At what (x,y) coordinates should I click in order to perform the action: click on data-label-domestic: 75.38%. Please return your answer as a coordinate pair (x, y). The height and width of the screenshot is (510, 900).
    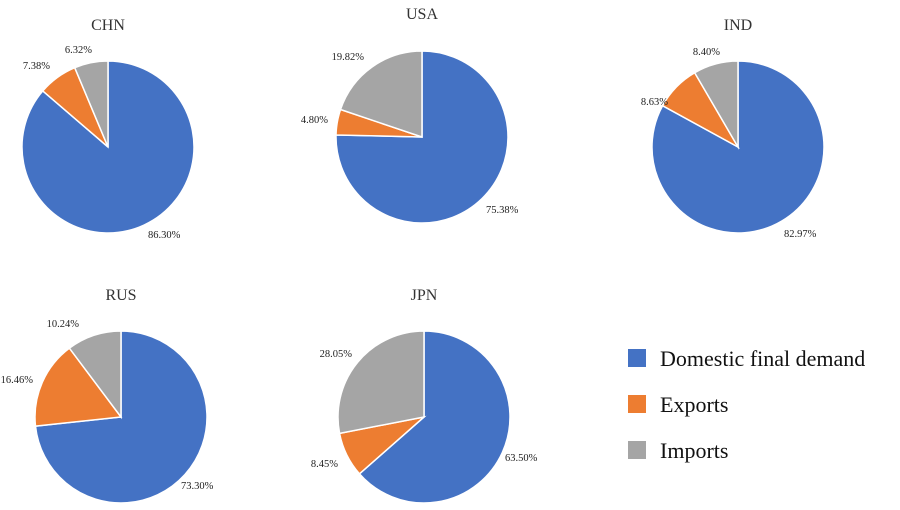
    Looking at the image, I should click on (502, 210).